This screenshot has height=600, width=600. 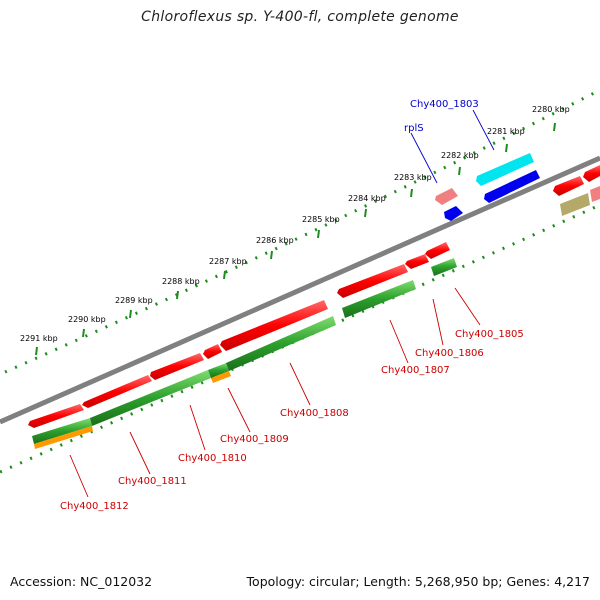 I want to click on gene-chy400-1811-cds, so click(x=117, y=391).